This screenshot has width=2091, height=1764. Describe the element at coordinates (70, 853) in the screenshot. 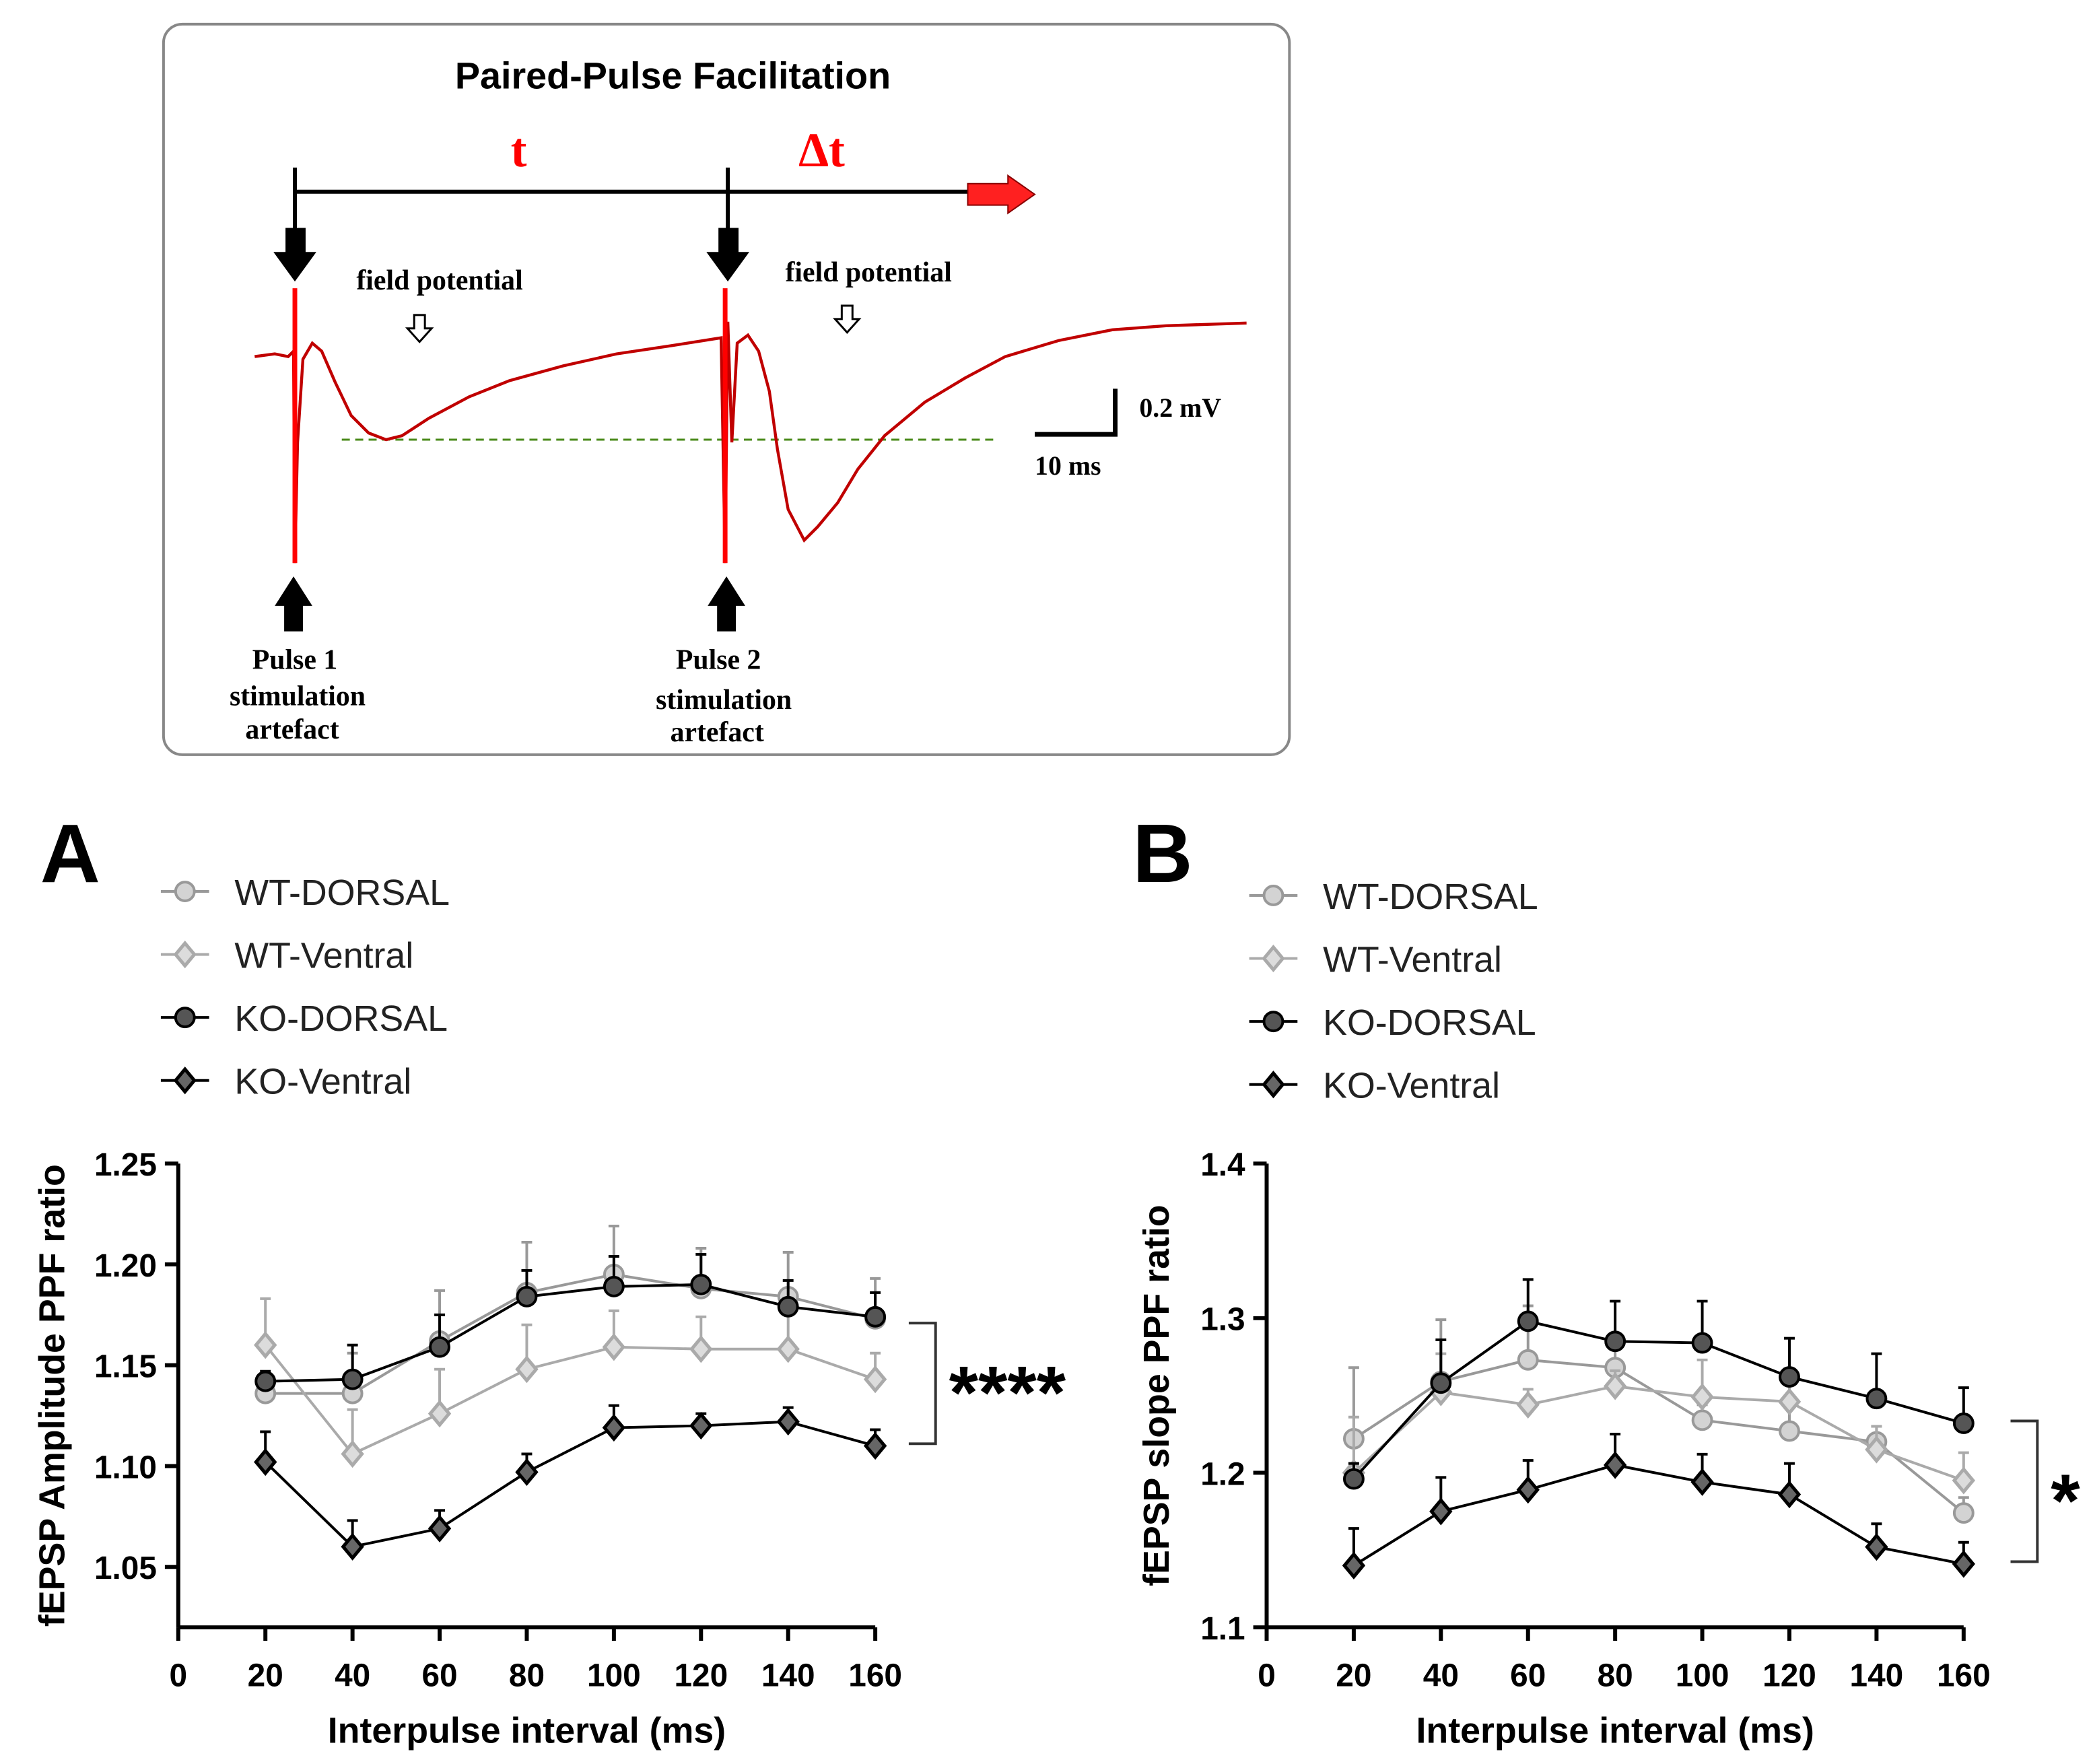

I see `panel-label-a: A` at that location.